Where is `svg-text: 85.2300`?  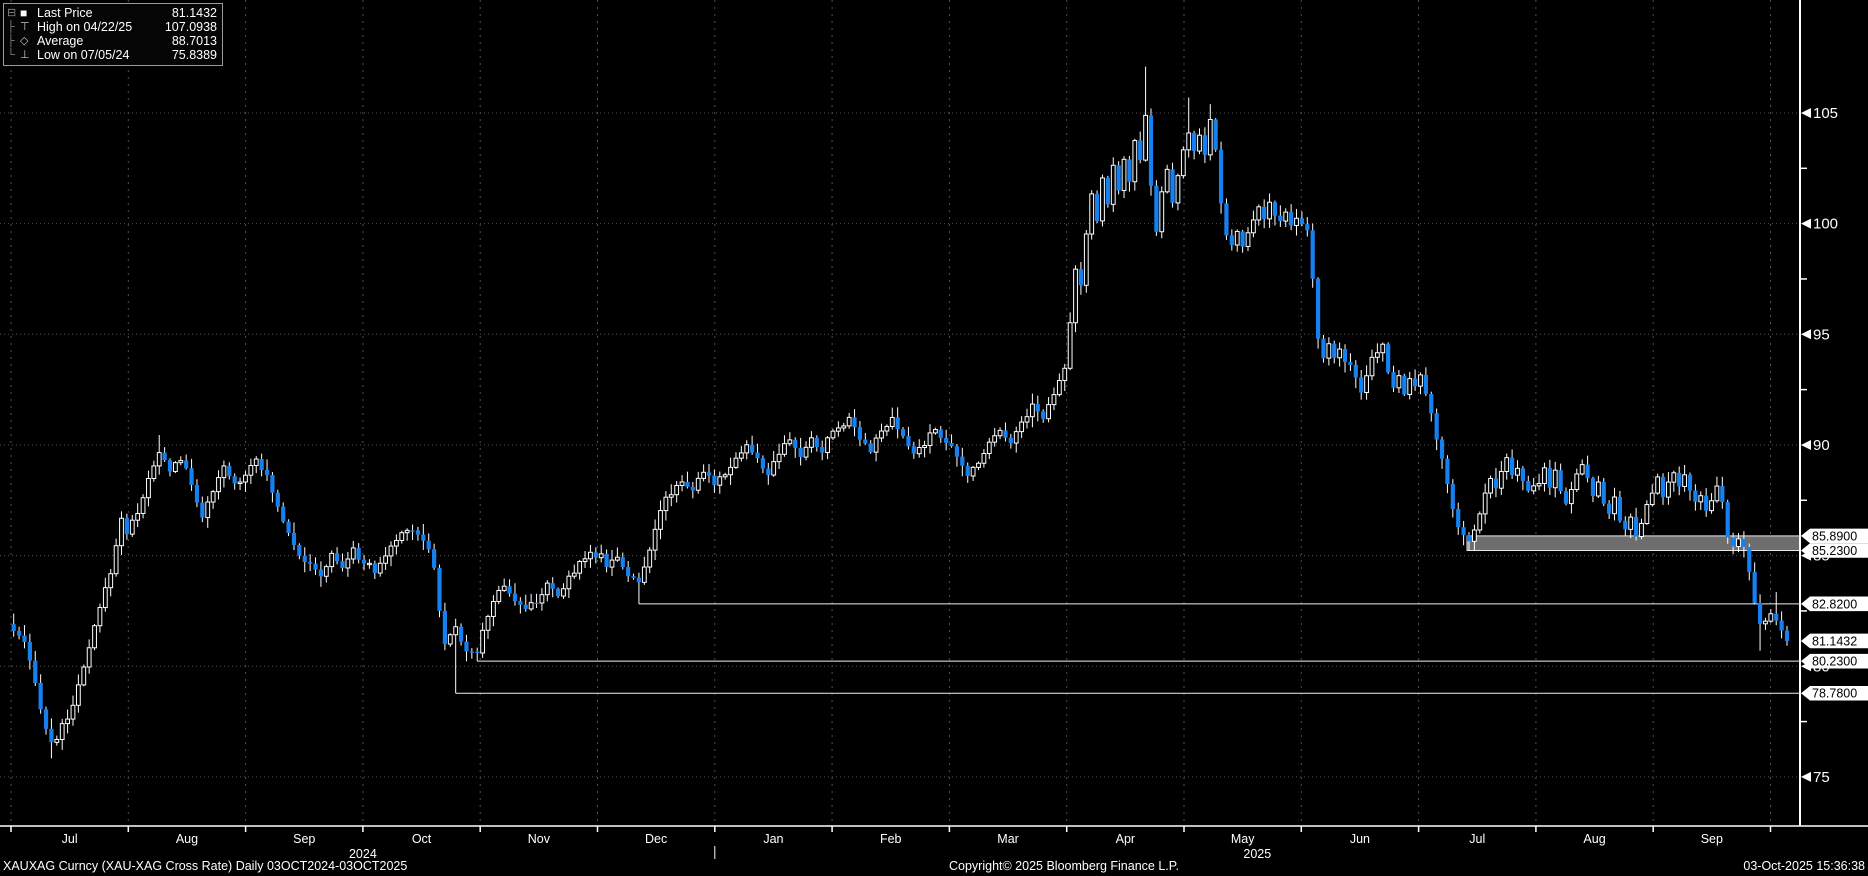
svg-text: 85.2300 is located at coordinates (1834, 551).